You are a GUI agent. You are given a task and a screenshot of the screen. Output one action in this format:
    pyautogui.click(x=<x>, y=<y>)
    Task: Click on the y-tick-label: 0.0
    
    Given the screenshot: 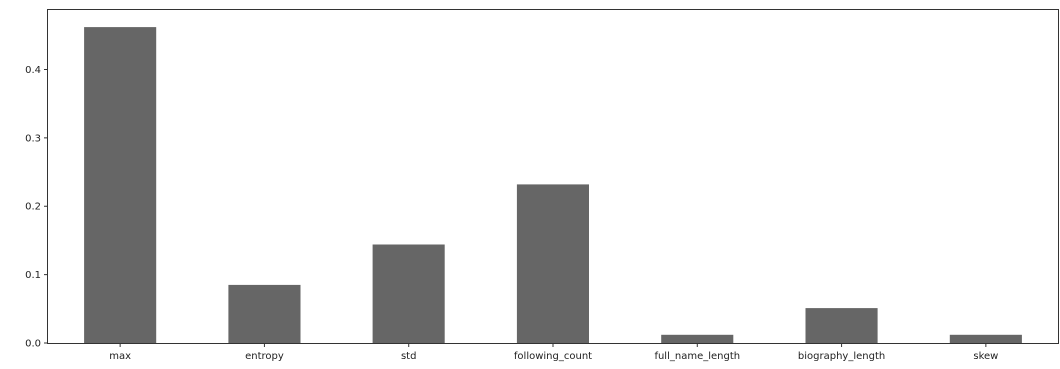 What is the action you would take?
    pyautogui.click(x=33, y=344)
    